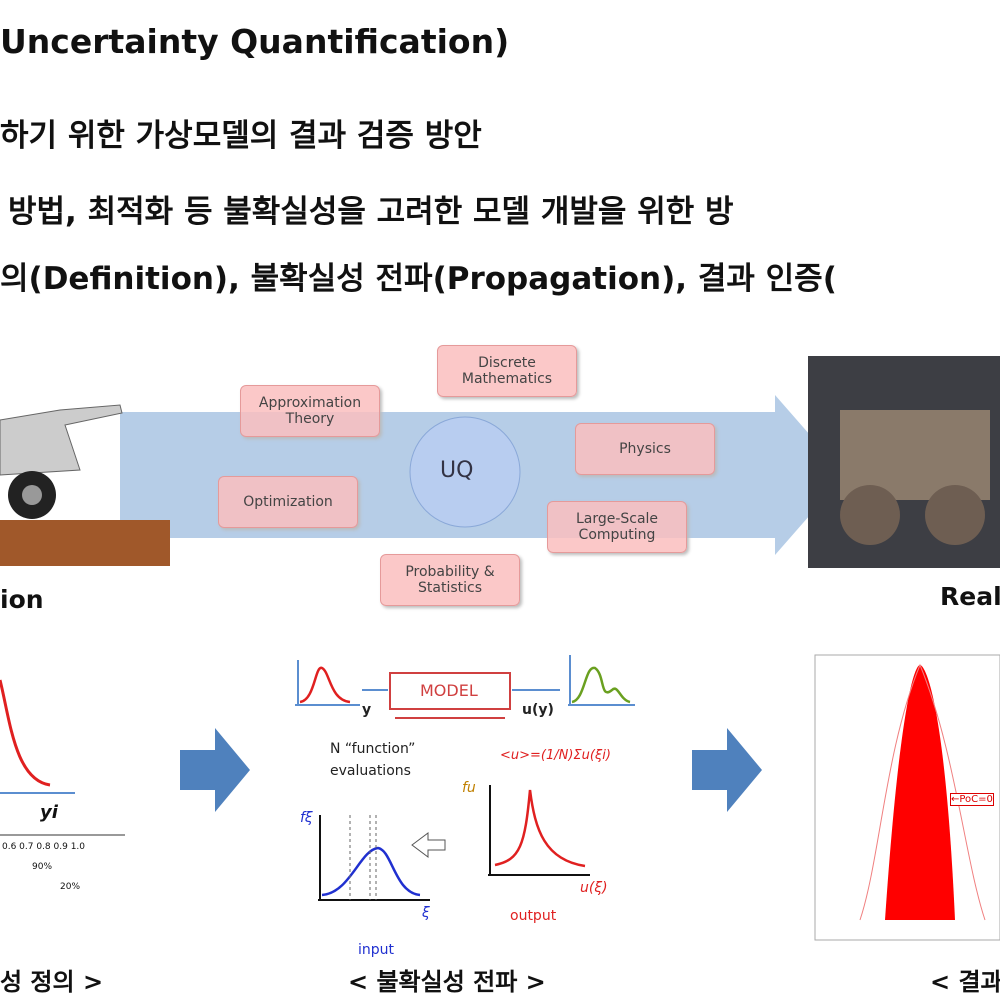 Image resolution: width=1000 pixels, height=1000 pixels. What do you see at coordinates (52, 982) in the screenshot?
I see `caption: 성 정의 >` at bounding box center [52, 982].